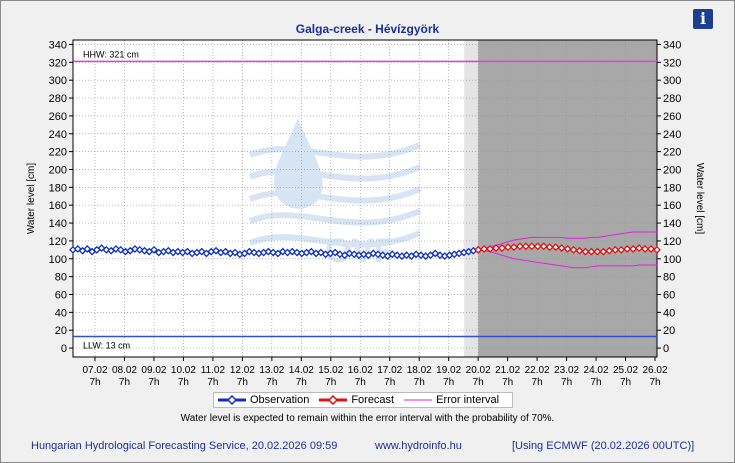 This screenshot has height=463, width=735. What do you see at coordinates (64, 349) in the screenshot?
I see `y-tick-label-left: 0` at bounding box center [64, 349].